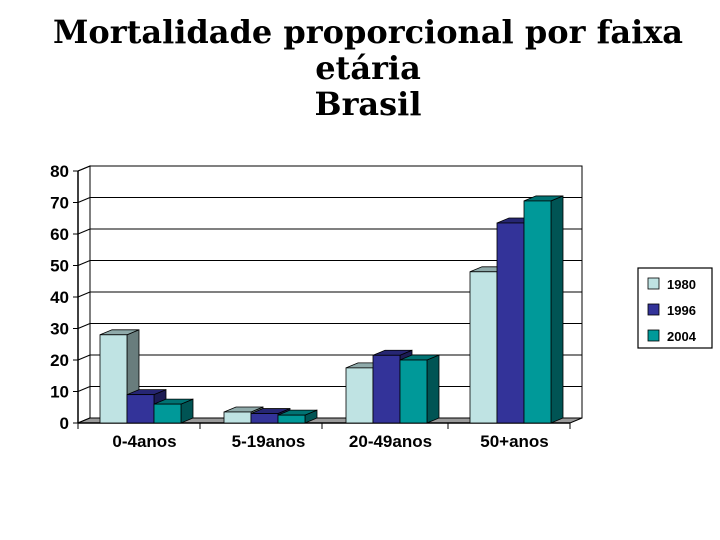 The width and height of the screenshot is (720, 540). What do you see at coordinates (390, 441) in the screenshot?
I see `x-tick-label: 20-49anos` at bounding box center [390, 441].